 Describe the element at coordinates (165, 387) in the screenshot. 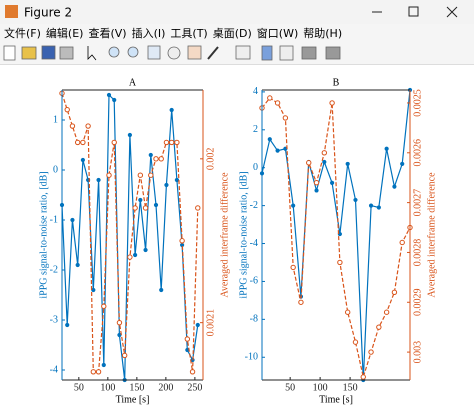

I see `x-tick-label: 200` at that location.